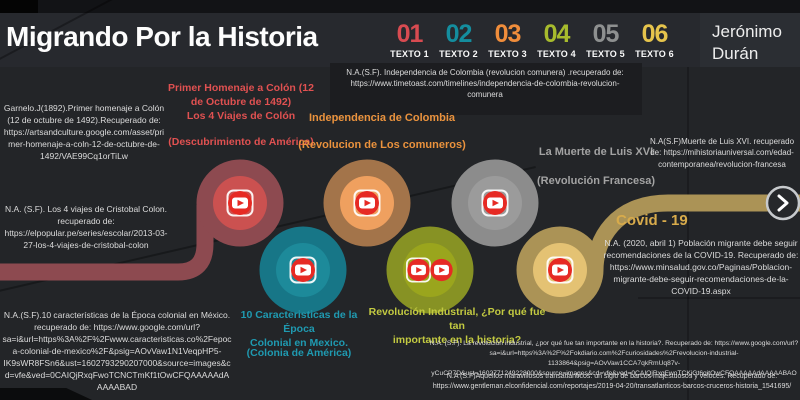 This screenshot has height=400, width=800. Describe the element at coordinates (596, 152) in the screenshot. I see `event-title-luis: La Muerte de Luis XVI` at that location.